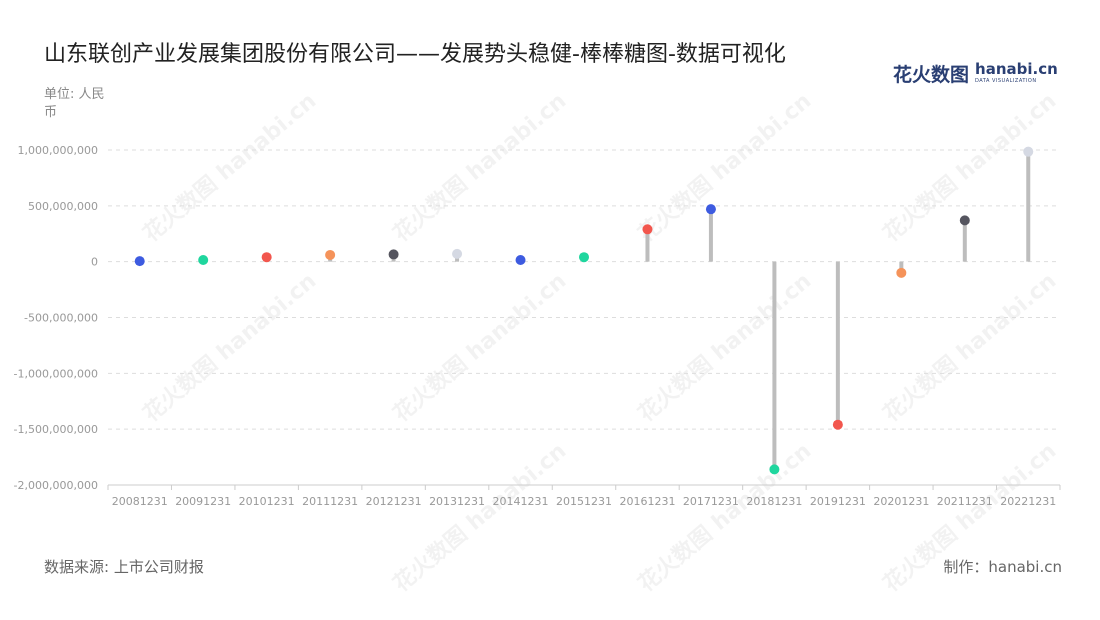  I want to click on x-tick-label: 20111231, so click(330, 501).